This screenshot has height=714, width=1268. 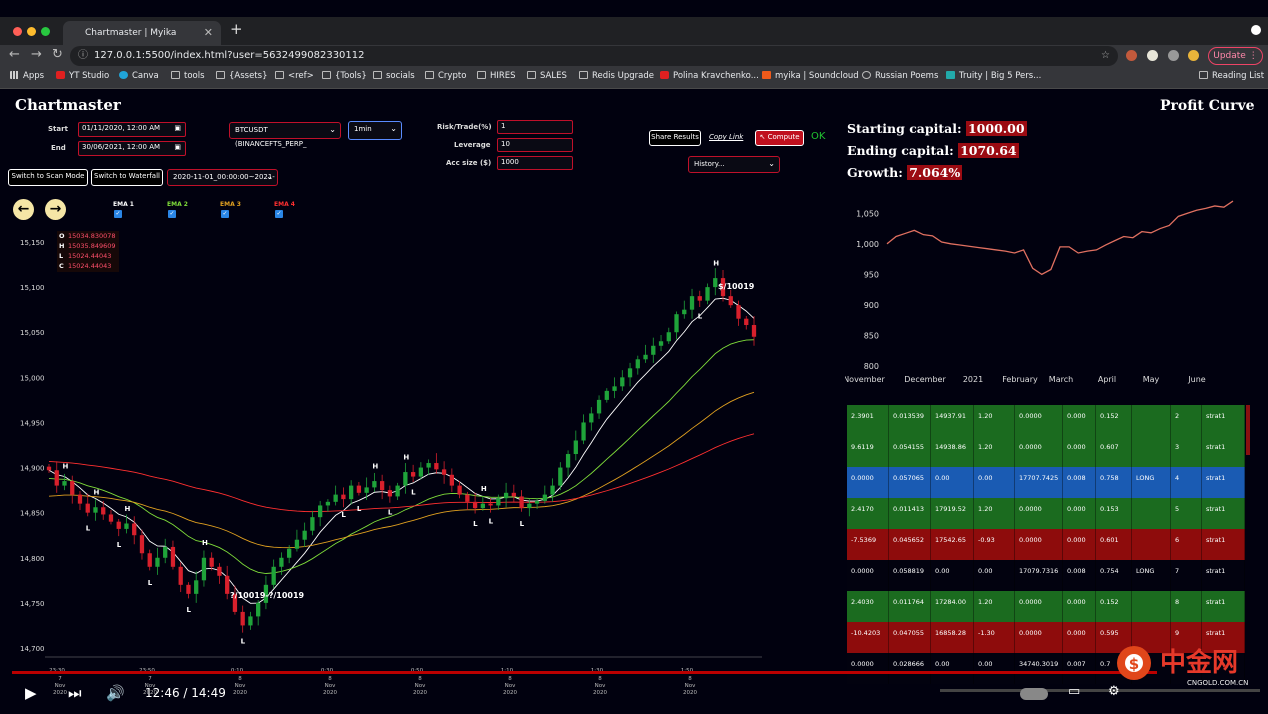 What do you see at coordinates (172, 214) in the screenshot?
I see `ema2-checkbox: ✓` at bounding box center [172, 214].